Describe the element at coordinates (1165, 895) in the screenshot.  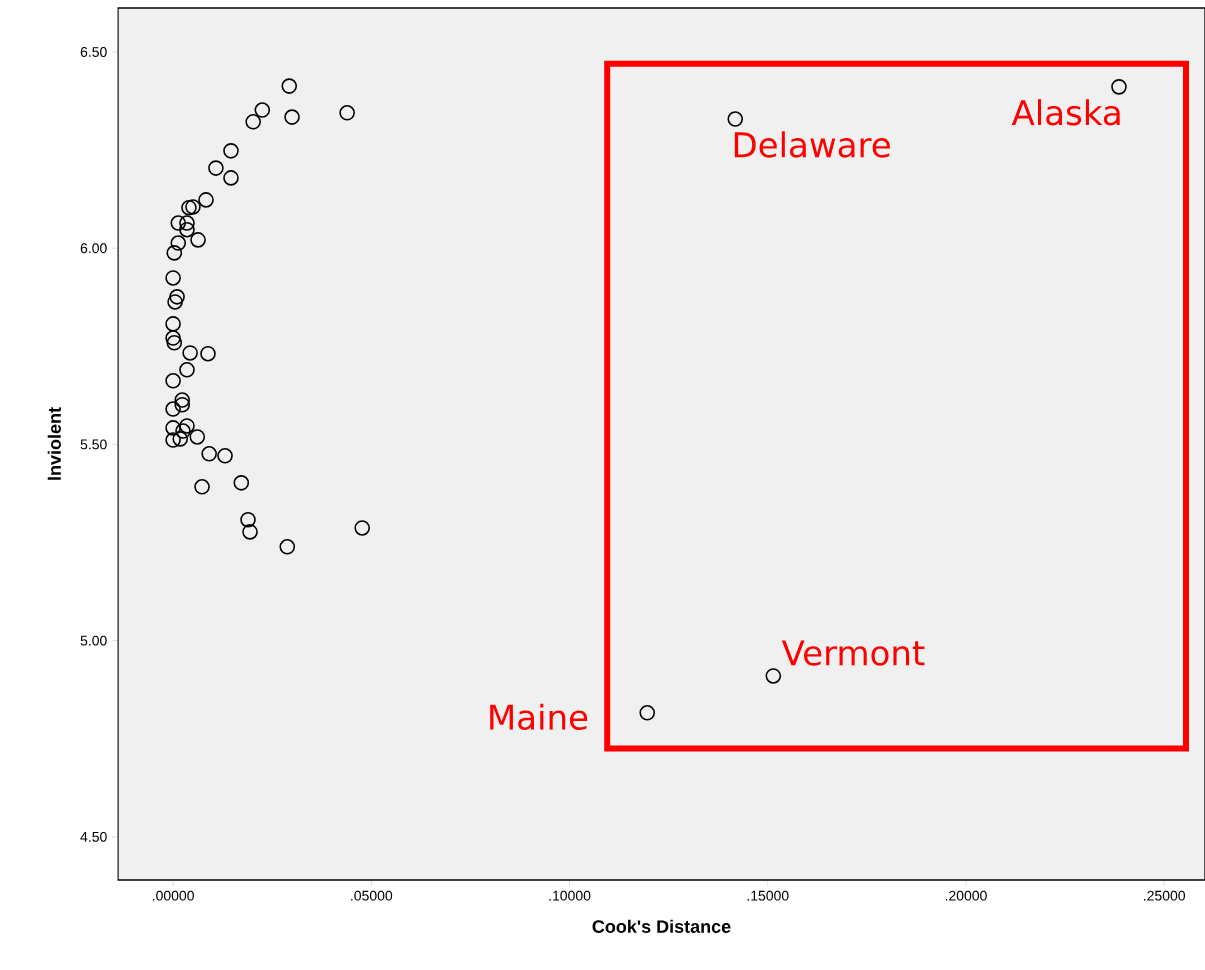
I see `x-tick-label: .25000` at that location.